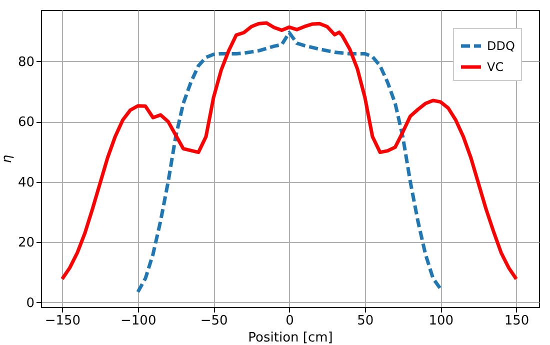 Image resolution: width=550 pixels, height=345 pixels. I want to click on x-axis-title: Position [cm], so click(290, 337).